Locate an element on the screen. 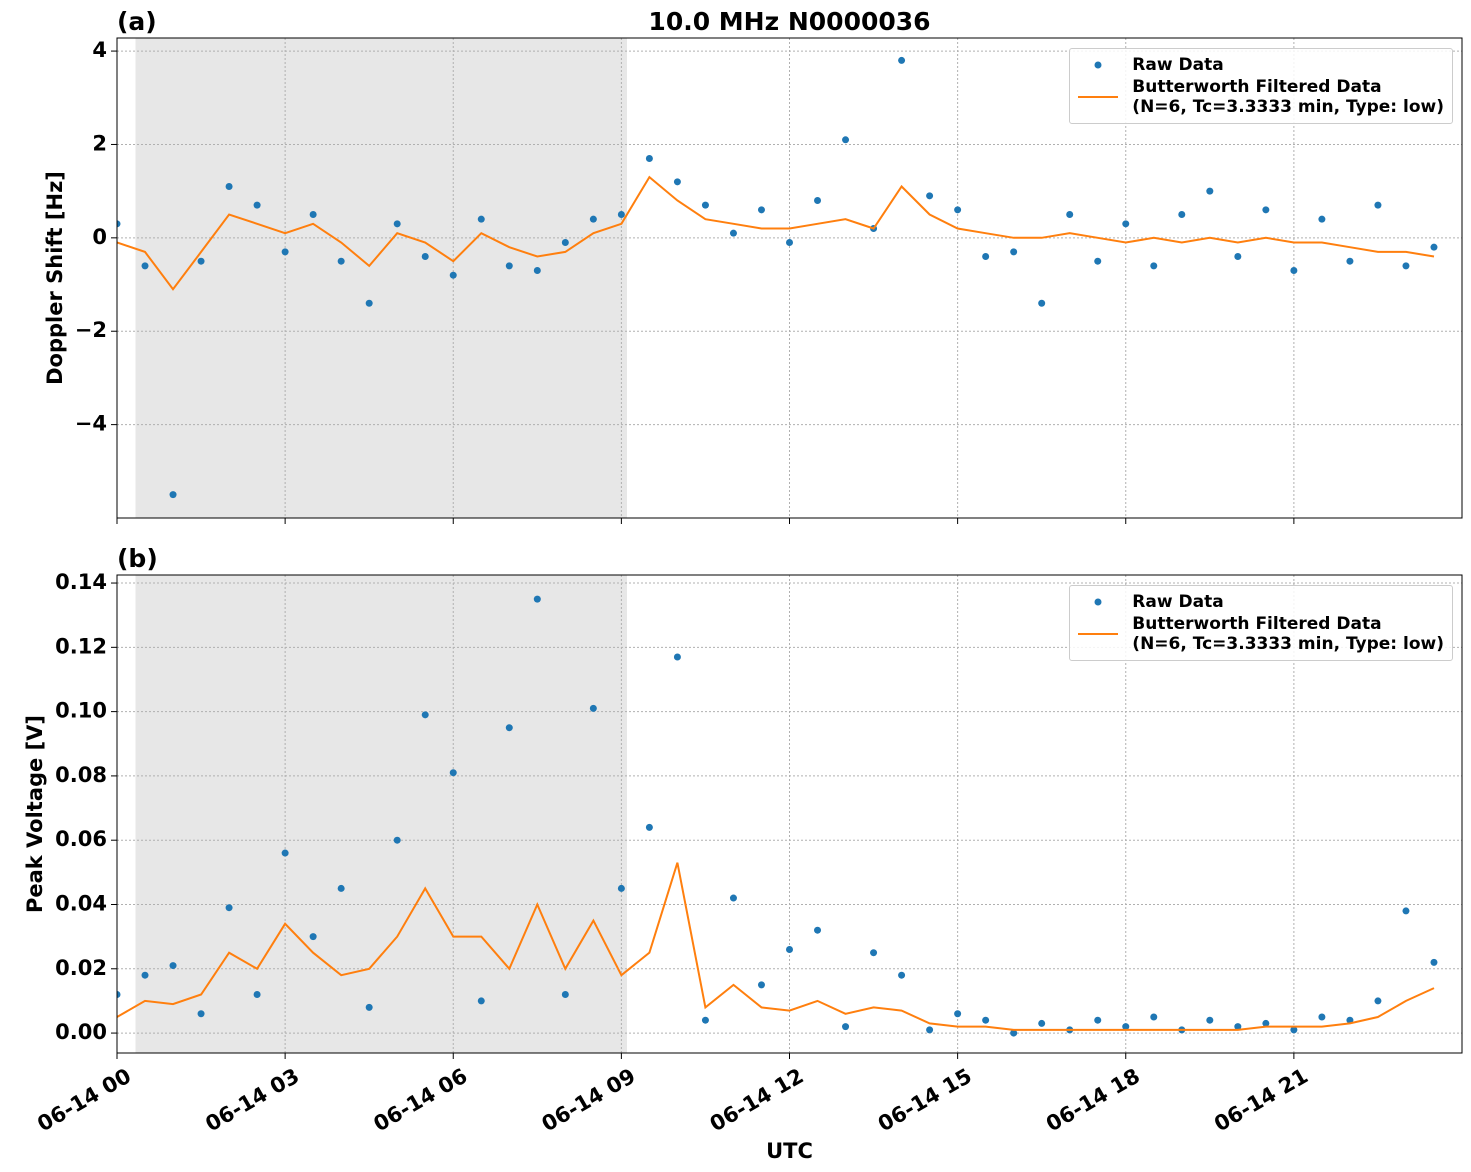 The height and width of the screenshot is (1172, 1471). x-tick-label: 06-14 03 is located at coordinates (252, 1100).